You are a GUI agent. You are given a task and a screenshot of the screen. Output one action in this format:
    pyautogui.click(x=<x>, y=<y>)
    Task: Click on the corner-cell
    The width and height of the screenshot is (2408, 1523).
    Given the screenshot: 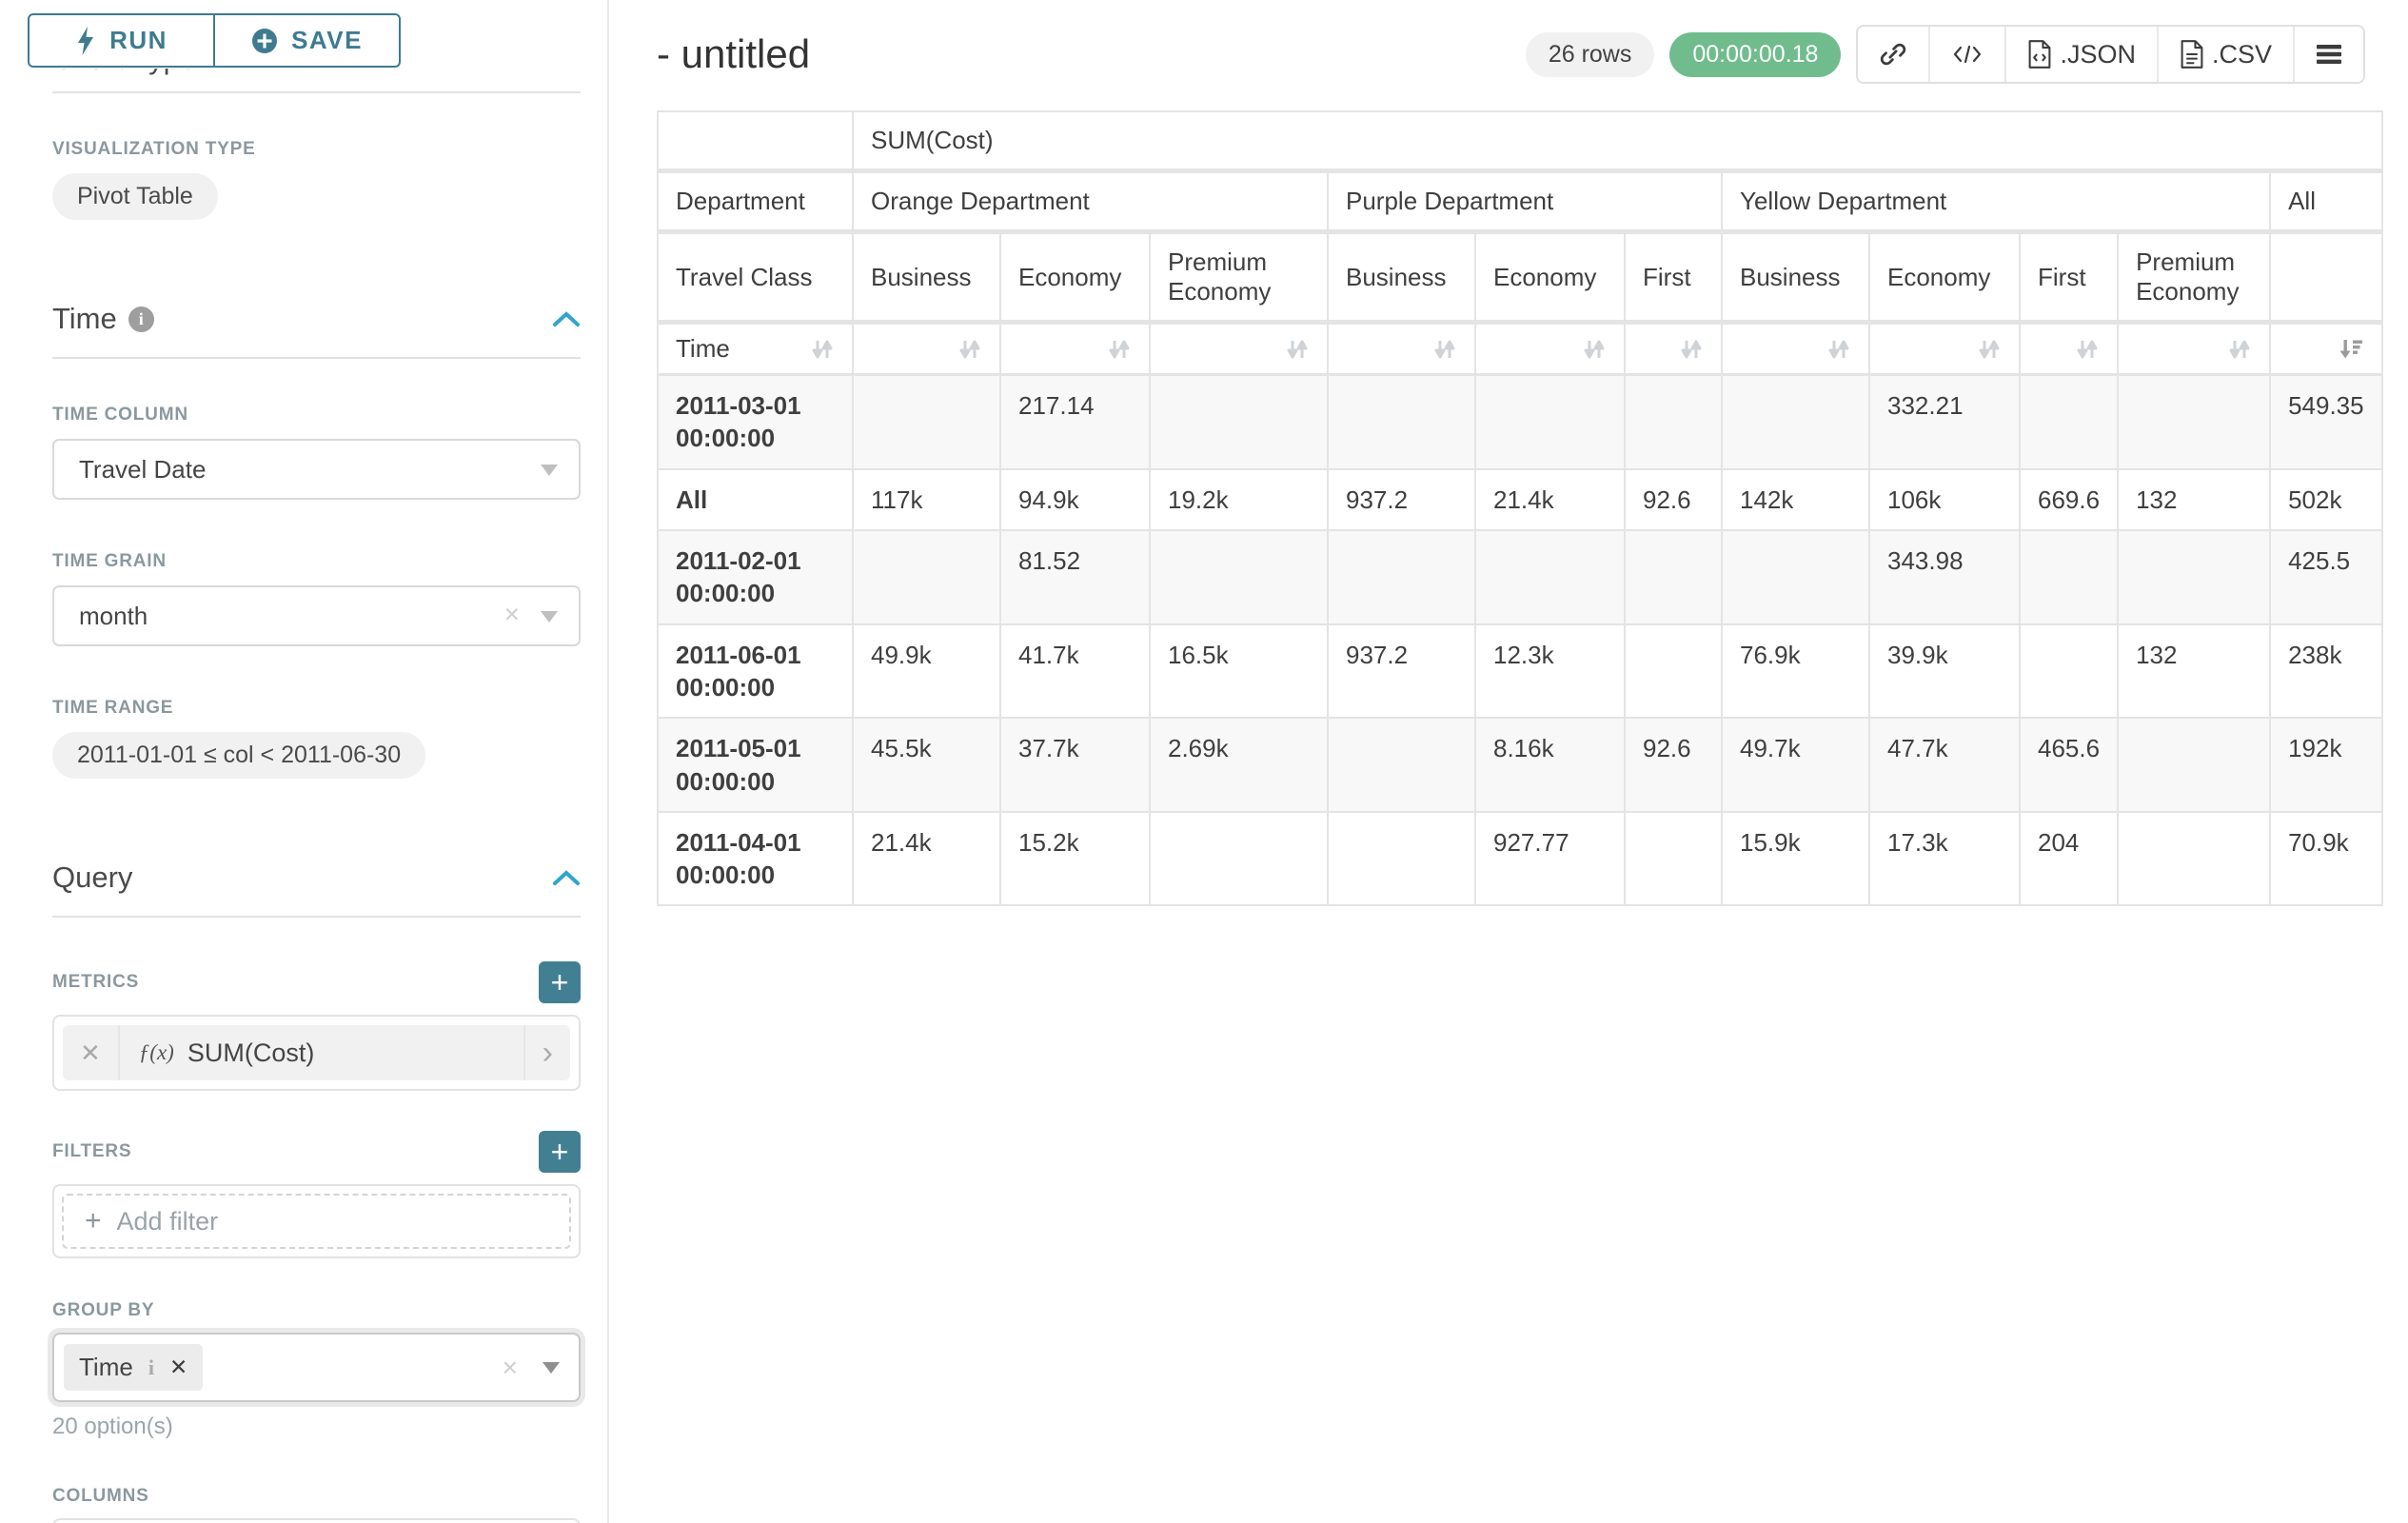 What is the action you would take?
    pyautogui.click(x=755, y=141)
    